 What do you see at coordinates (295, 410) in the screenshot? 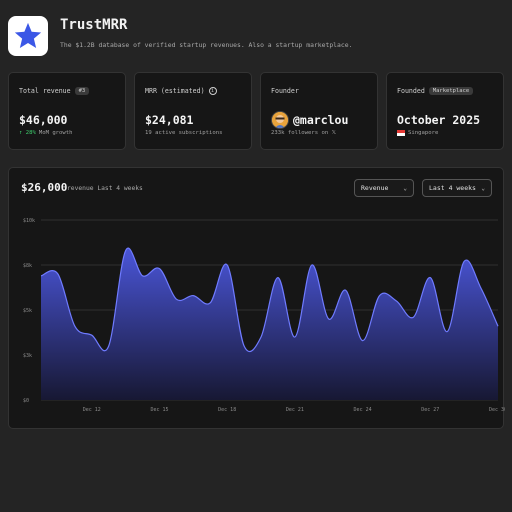
I see `x-tick-label: Dec 21` at bounding box center [295, 410].